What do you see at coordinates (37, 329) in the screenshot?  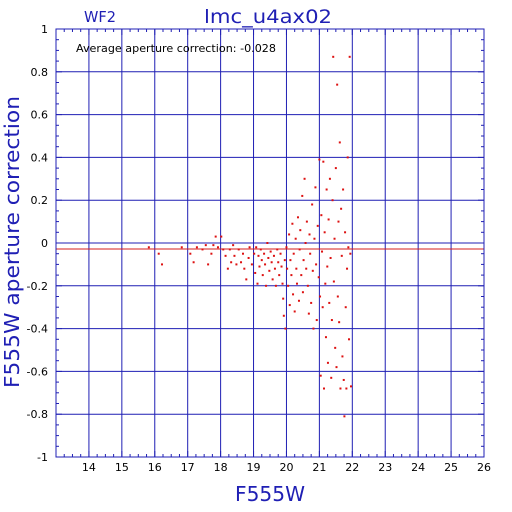 I see `y-tick-label: -0.4` at bounding box center [37, 329].